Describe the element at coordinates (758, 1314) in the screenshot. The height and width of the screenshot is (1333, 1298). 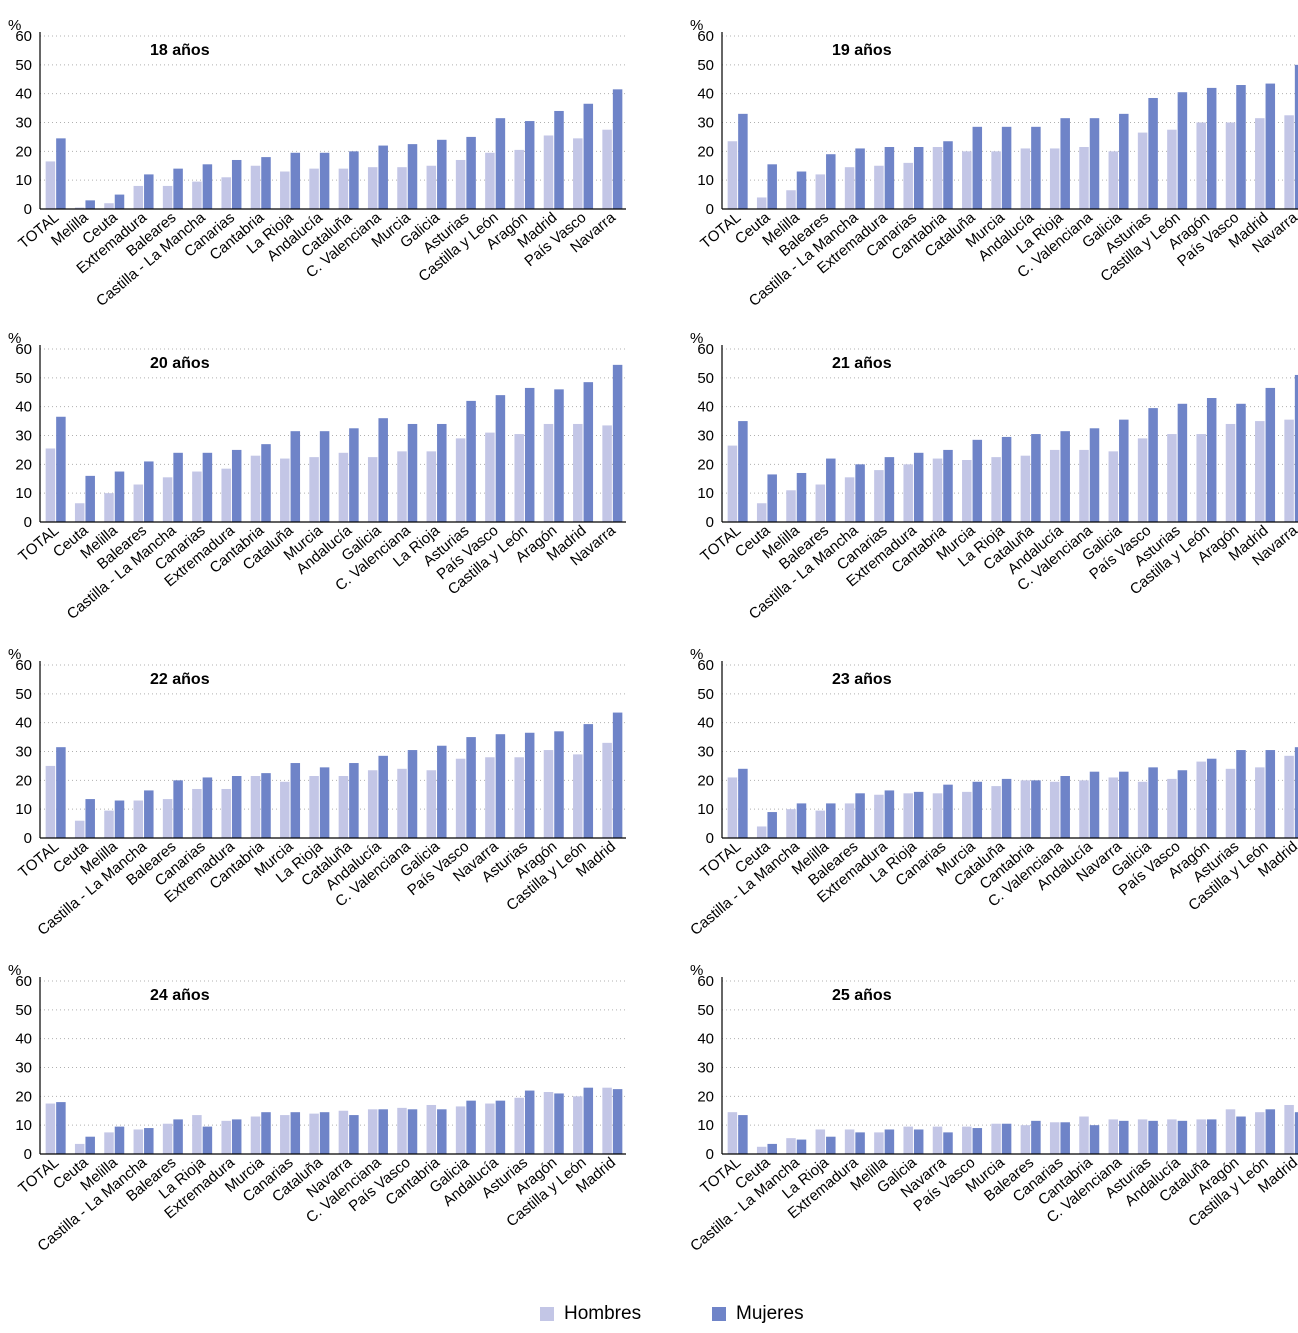
I see `legend-item-mujeres: Mujeres` at that location.